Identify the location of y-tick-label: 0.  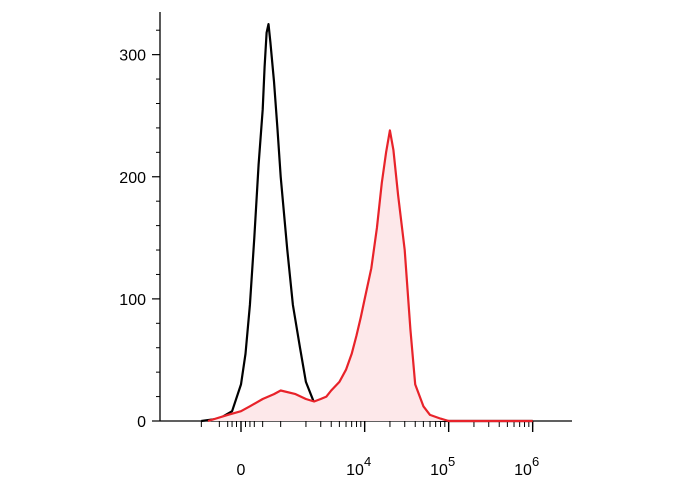
(141, 422).